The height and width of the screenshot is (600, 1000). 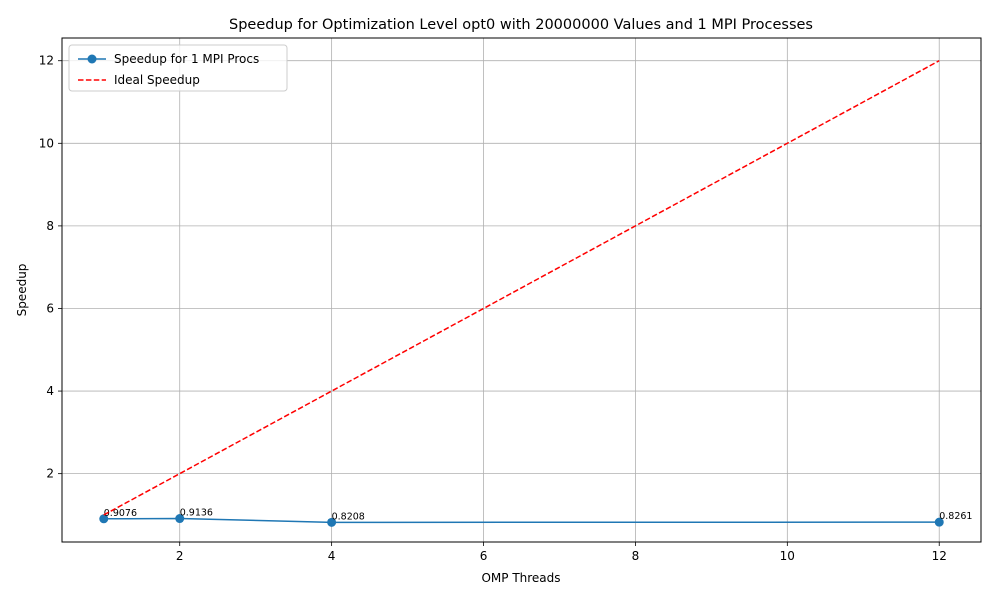 What do you see at coordinates (196, 513) in the screenshot?
I see `data-label: 0.9136` at bounding box center [196, 513].